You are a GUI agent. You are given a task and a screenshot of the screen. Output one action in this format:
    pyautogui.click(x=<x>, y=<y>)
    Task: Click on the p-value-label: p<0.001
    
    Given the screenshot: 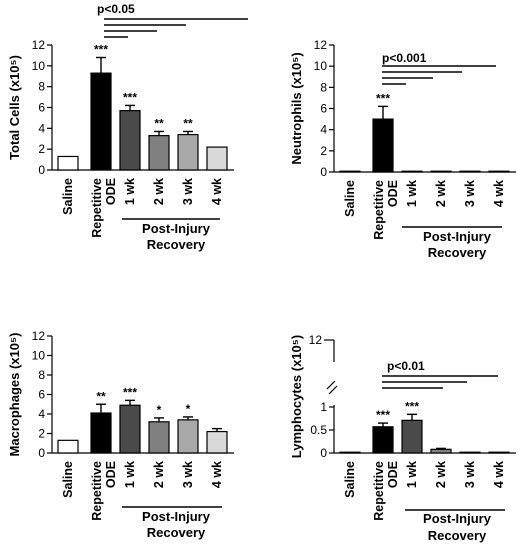 What is the action you would take?
    pyautogui.click(x=404, y=58)
    